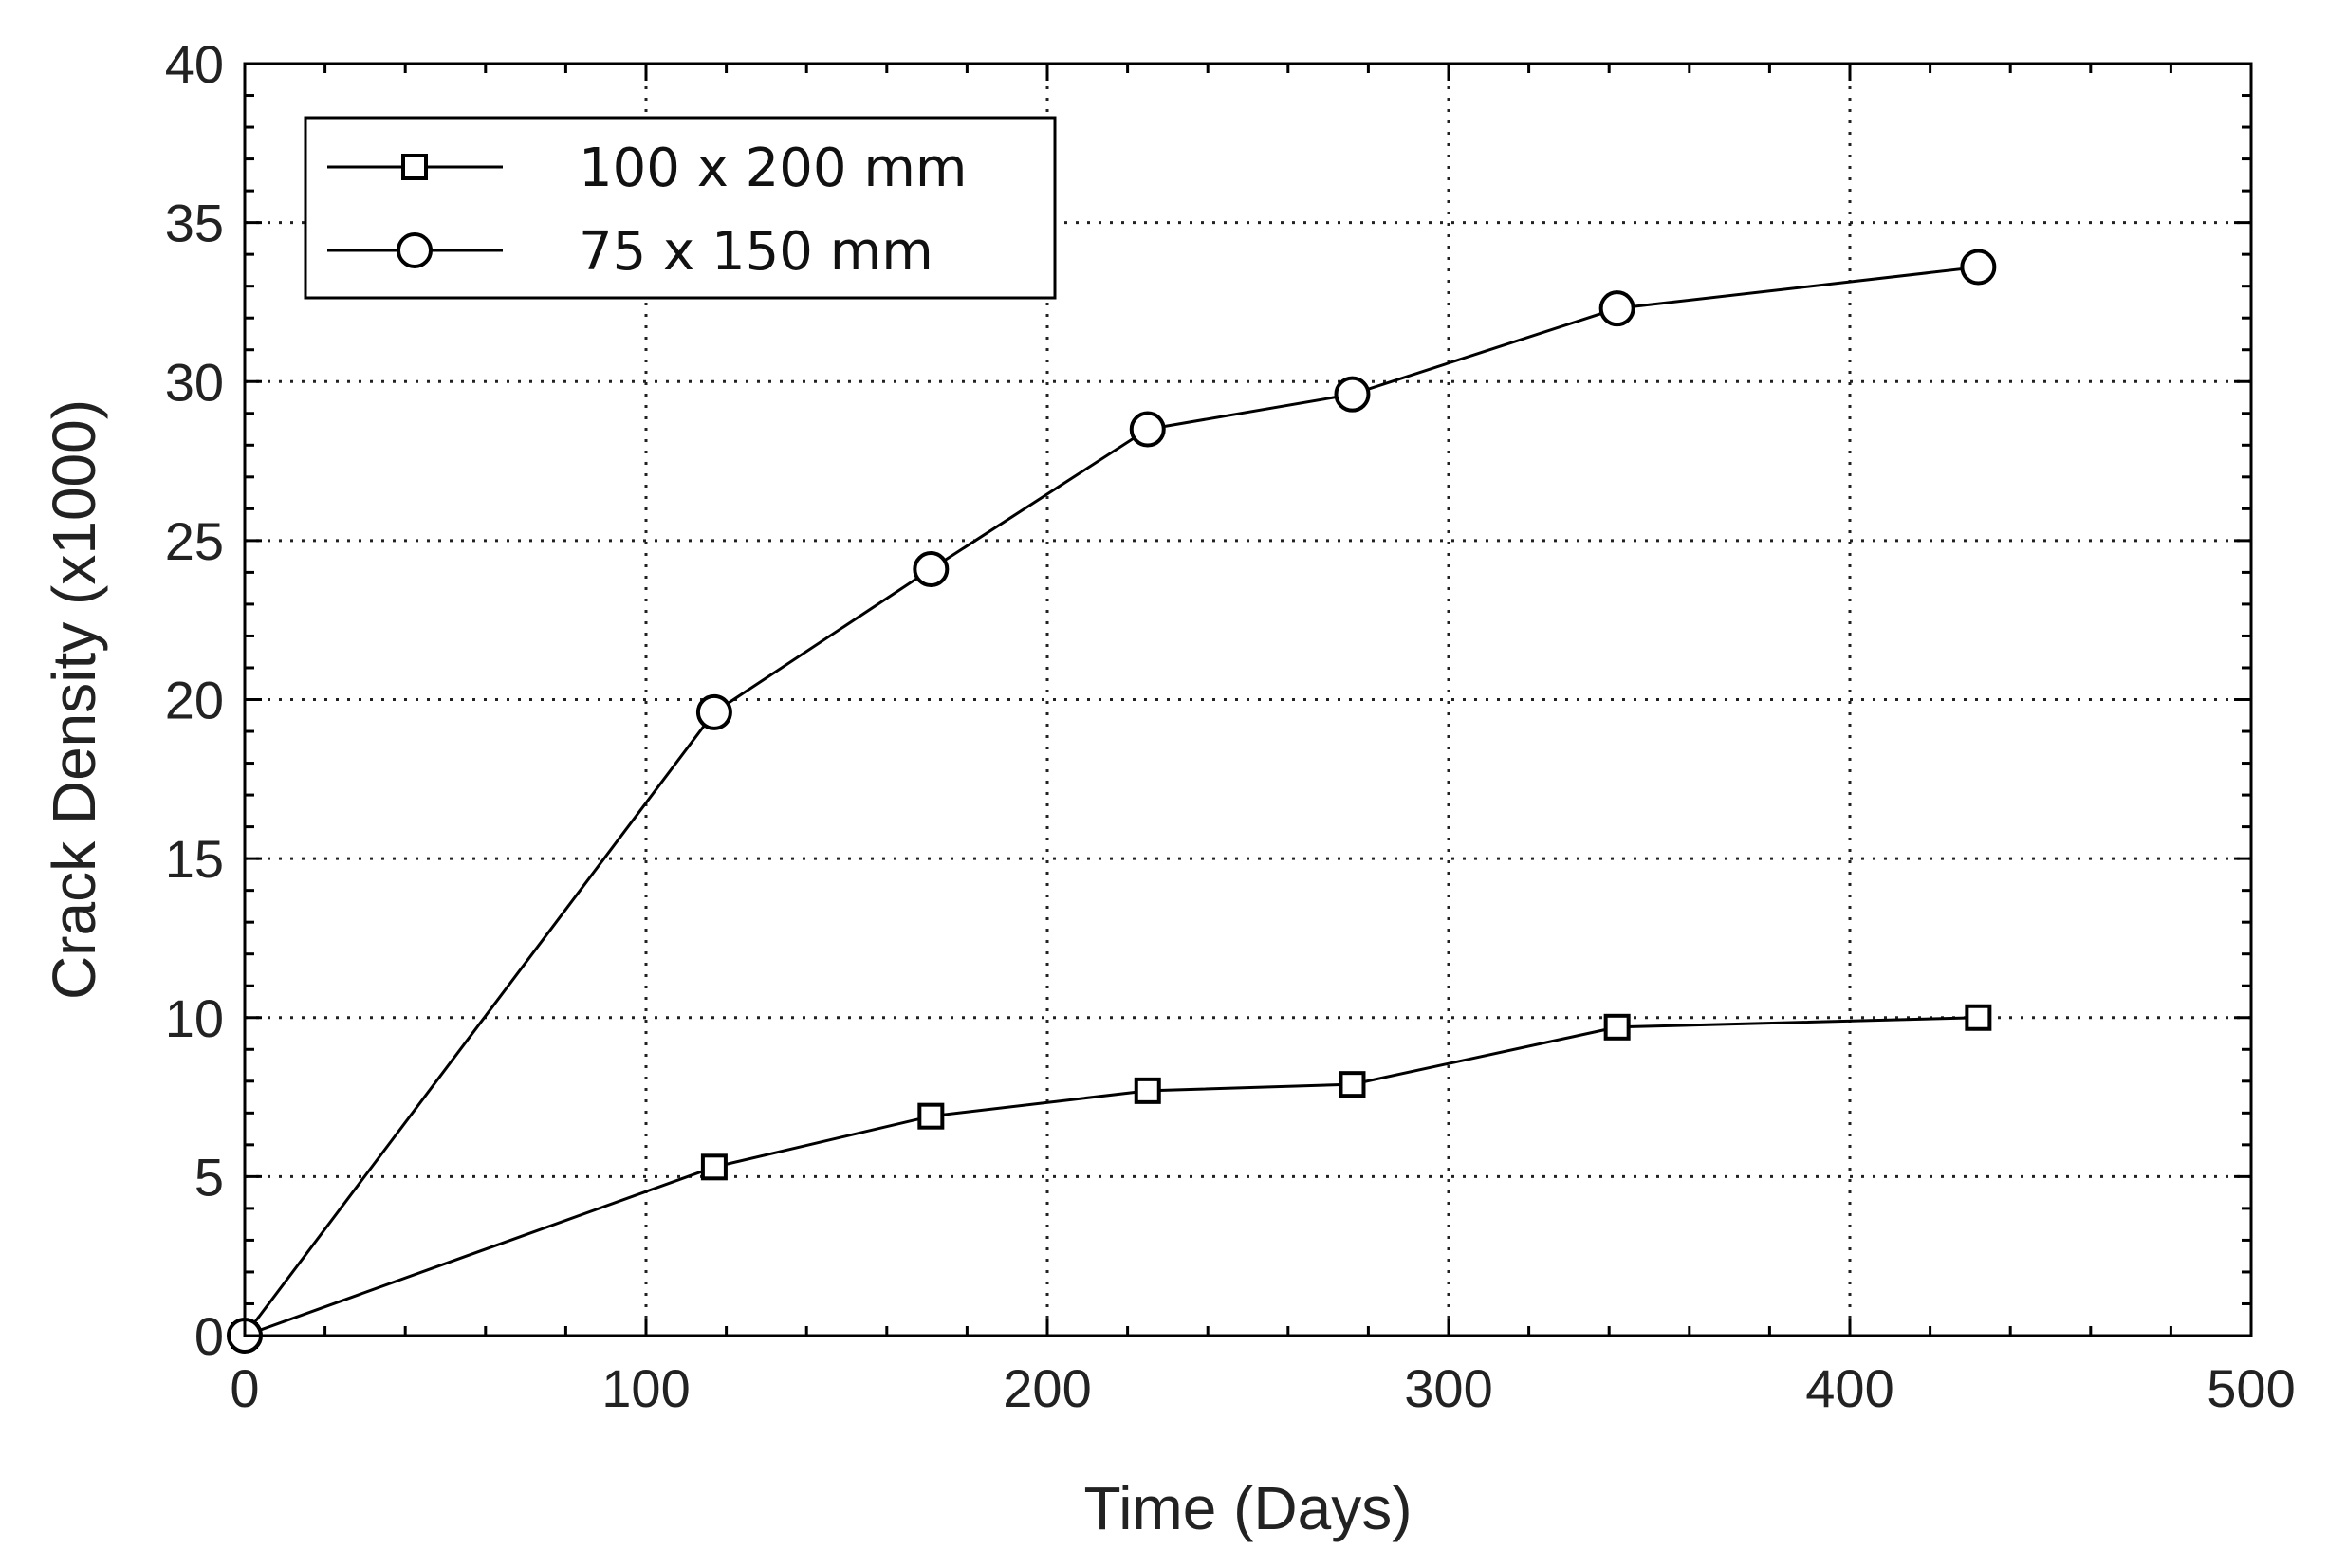 The image size is (2346, 1568). What do you see at coordinates (2251, 1388) in the screenshot?
I see `x-tick-label: 500` at bounding box center [2251, 1388].